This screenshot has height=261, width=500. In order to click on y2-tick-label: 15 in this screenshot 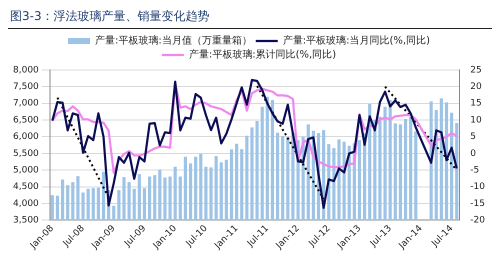, I will do `click(476, 103)`.